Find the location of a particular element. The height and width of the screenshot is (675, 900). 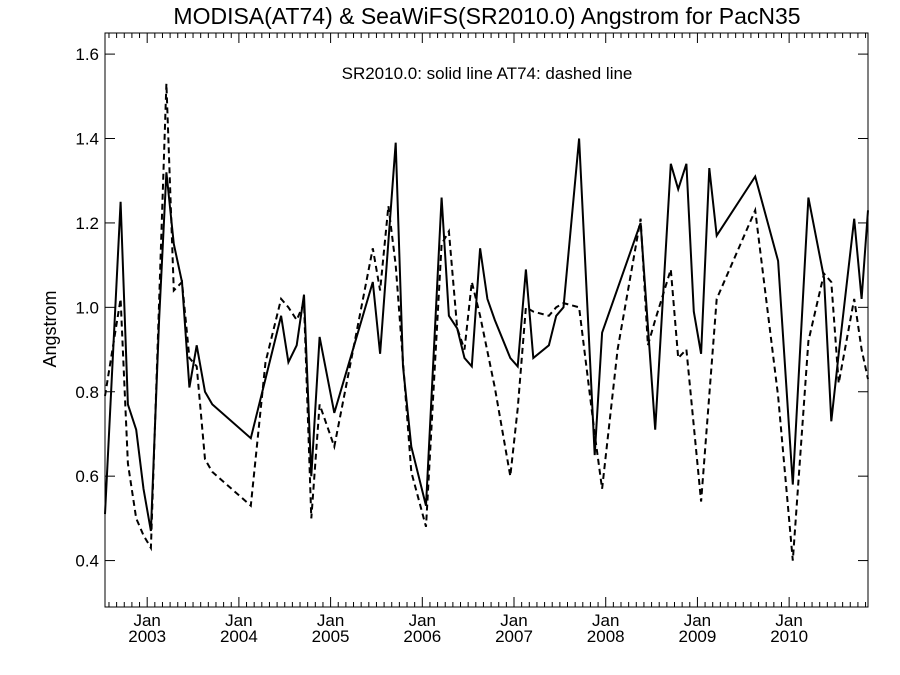

x-tick-year-label: 2010 is located at coordinates (789, 636).